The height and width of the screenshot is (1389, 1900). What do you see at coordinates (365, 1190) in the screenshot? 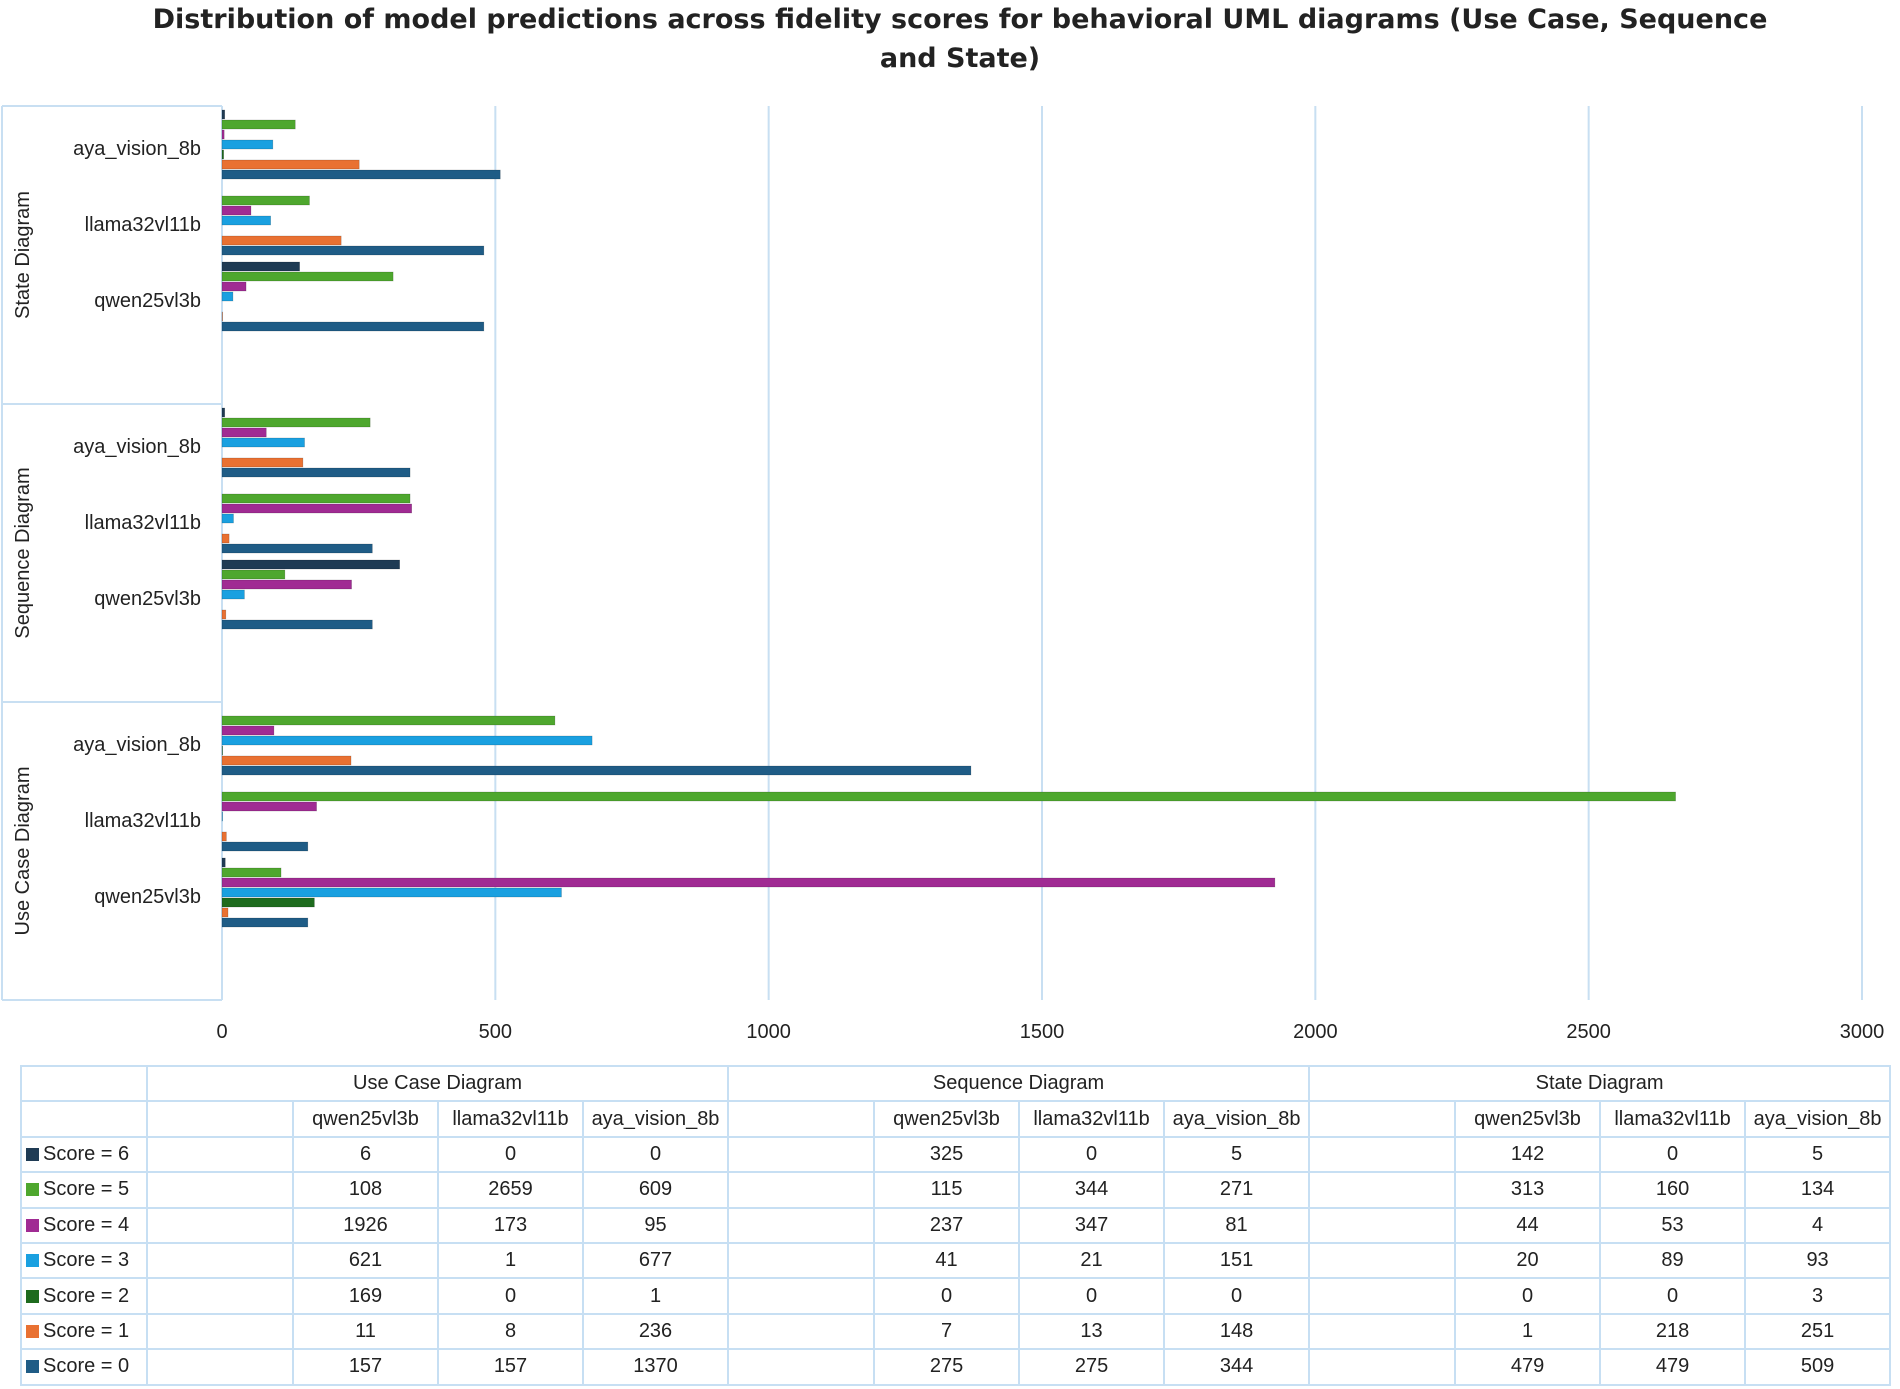
I see `table-cell-value: 108` at bounding box center [365, 1190].